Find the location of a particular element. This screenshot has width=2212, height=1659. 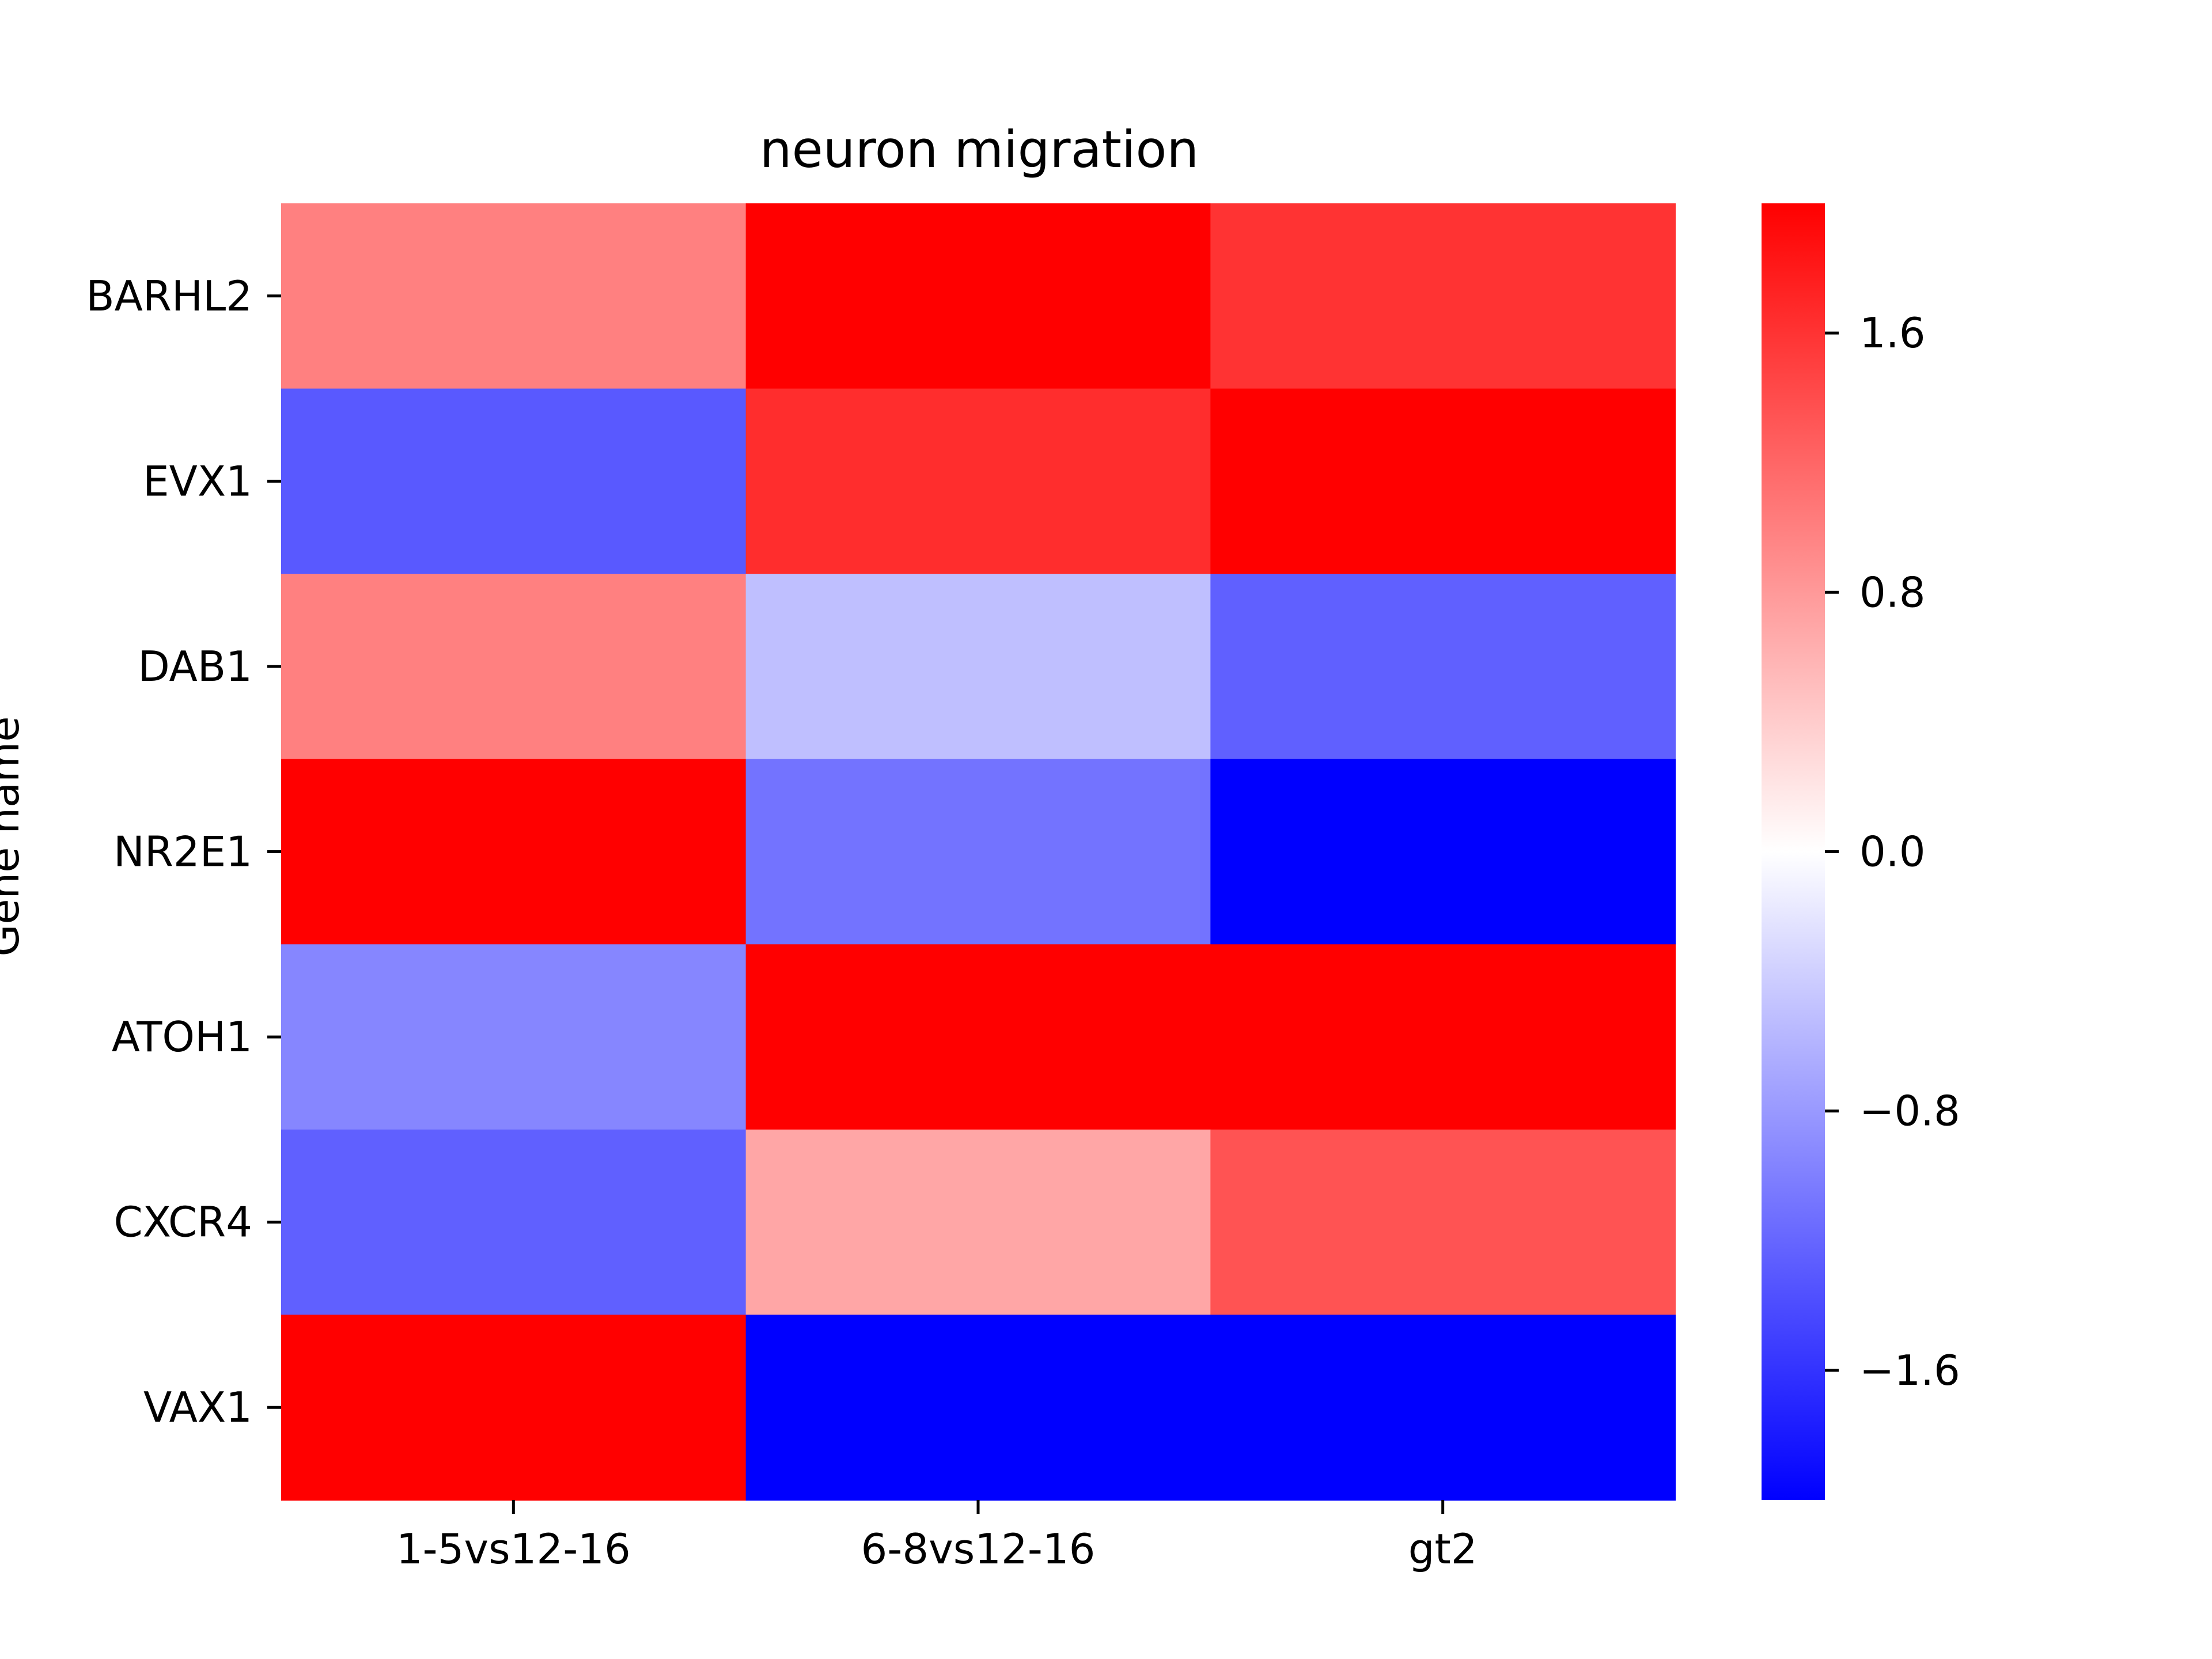

colorbar-ticks: −1.6 −0.8 0.0 0.8 1.6 is located at coordinates (1892, 852).